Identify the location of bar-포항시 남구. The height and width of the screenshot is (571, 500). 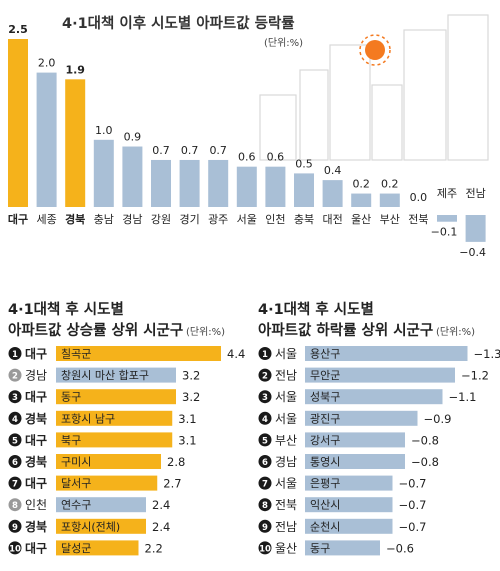
(114, 418).